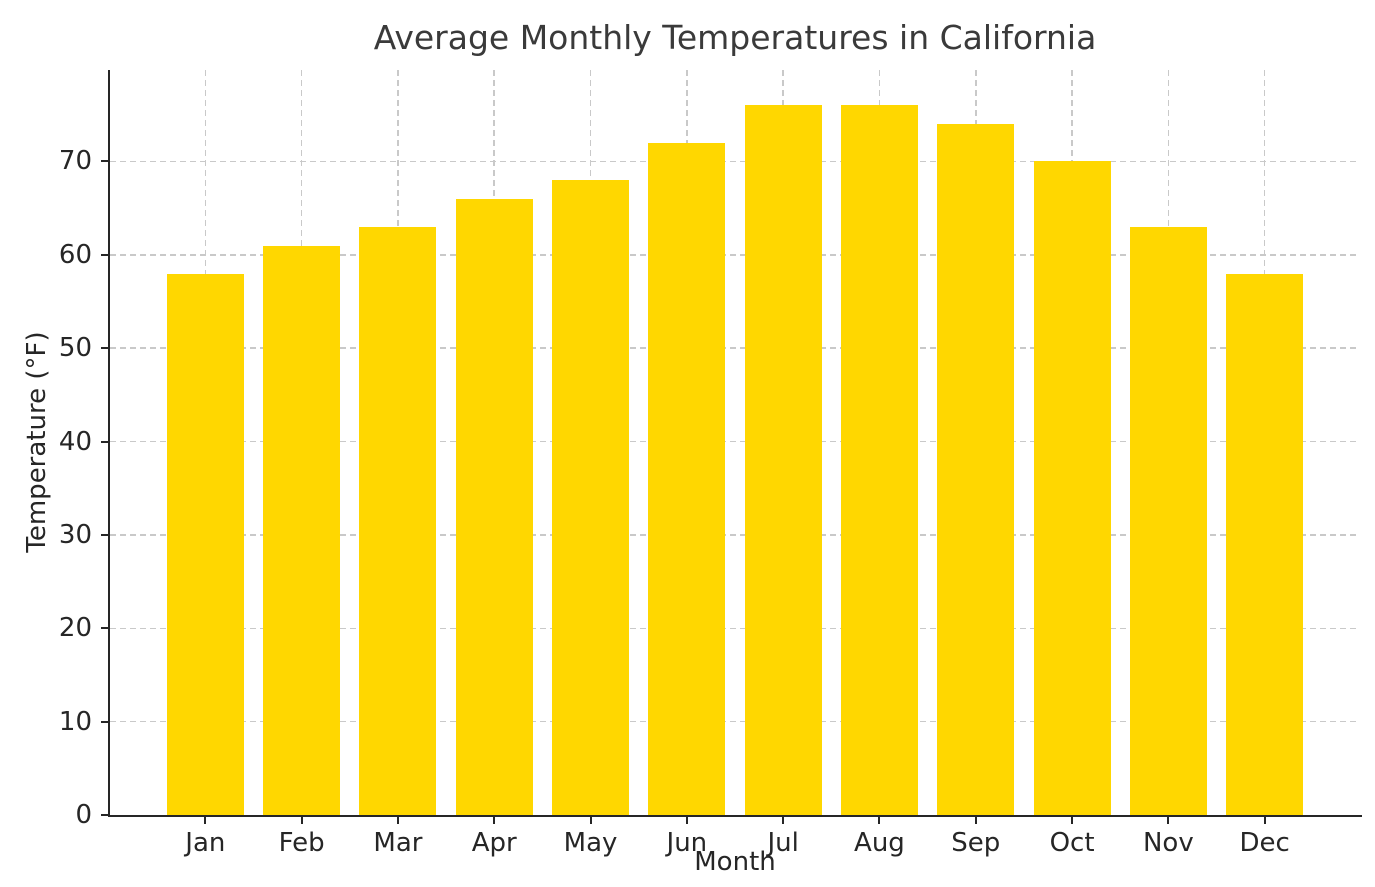 Image resolution: width=1375 pixels, height=887 pixels. Describe the element at coordinates (75, 348) in the screenshot. I see `y-tick-label: 50` at that location.